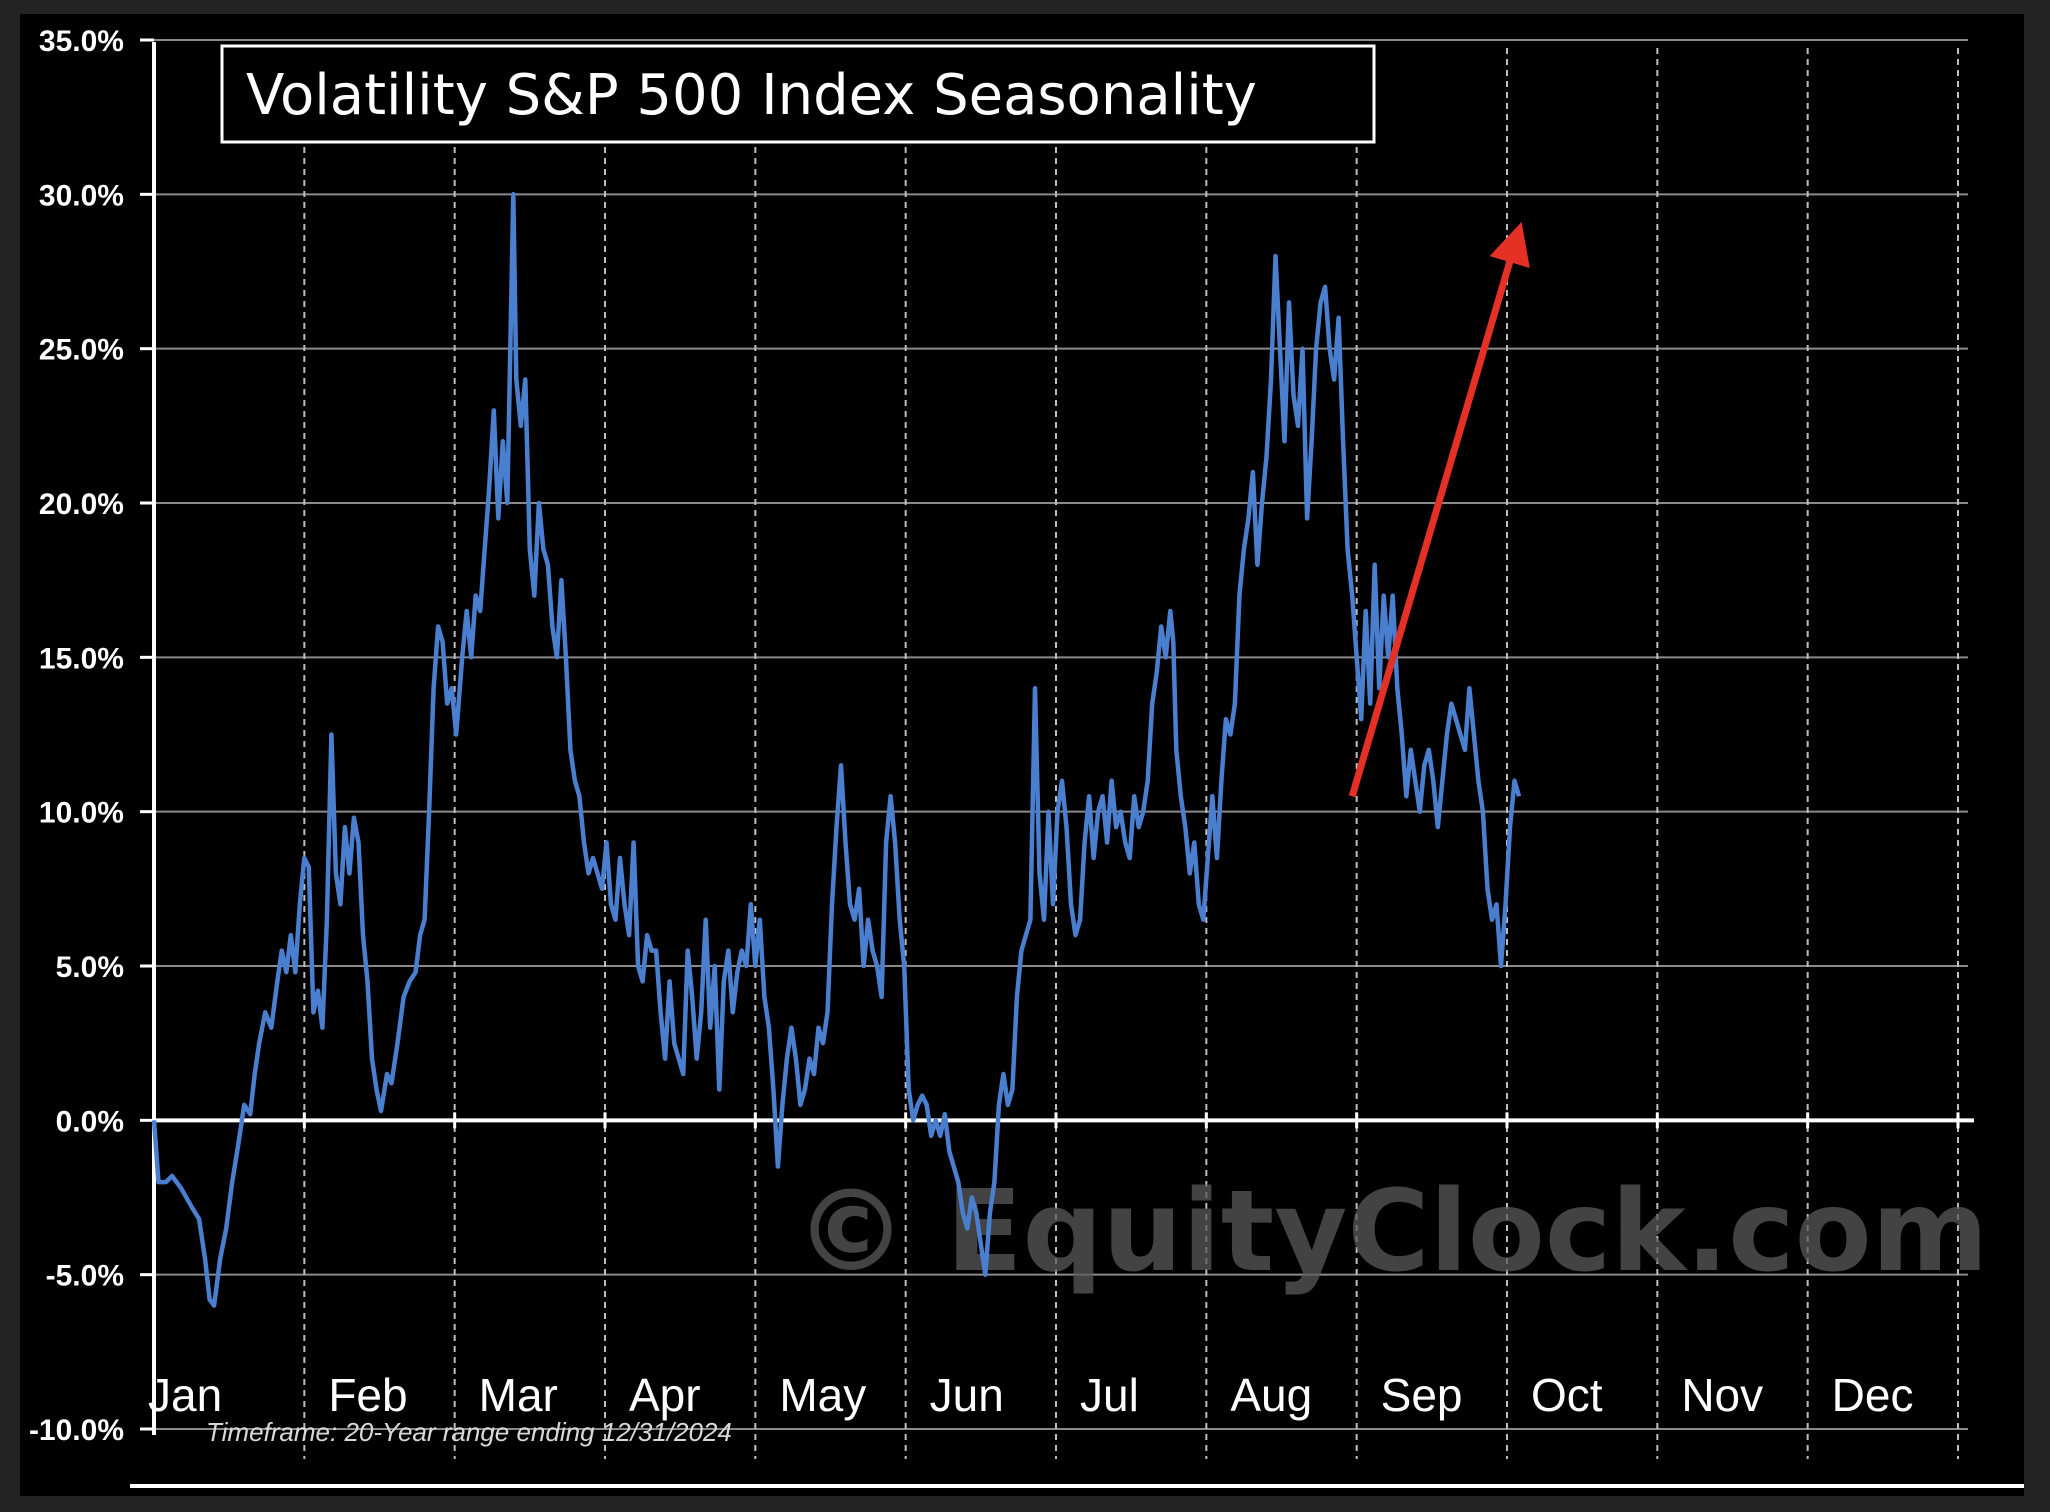 The height and width of the screenshot is (1512, 2050). What do you see at coordinates (85, 1276) in the screenshot?
I see `y-tick-label: -5.0%` at bounding box center [85, 1276].